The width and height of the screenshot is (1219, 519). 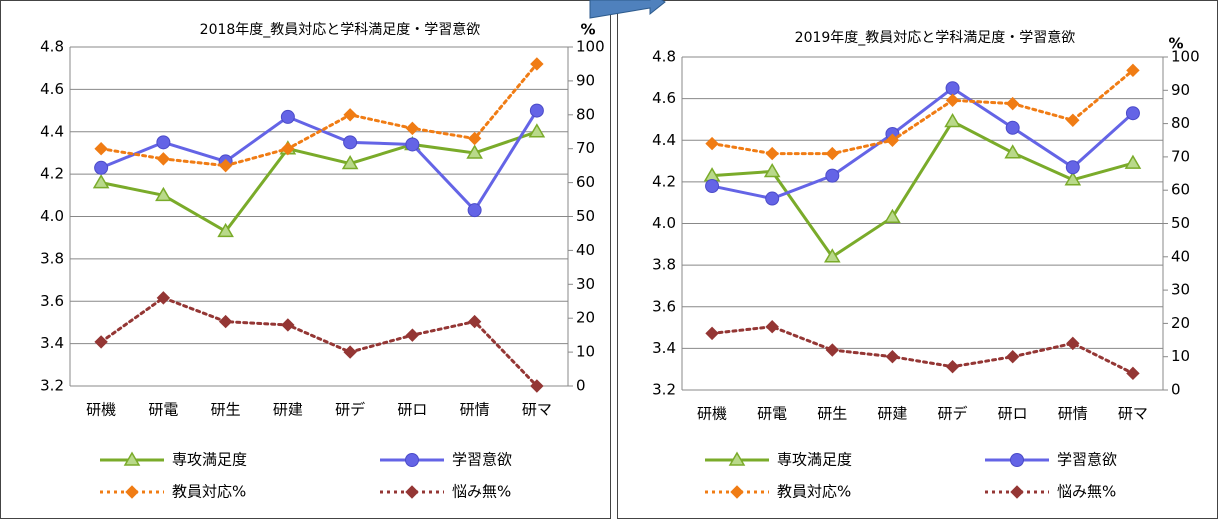 What do you see at coordinates (664, 181) in the screenshot?
I see `y-tick-label: 4.2` at bounding box center [664, 181].